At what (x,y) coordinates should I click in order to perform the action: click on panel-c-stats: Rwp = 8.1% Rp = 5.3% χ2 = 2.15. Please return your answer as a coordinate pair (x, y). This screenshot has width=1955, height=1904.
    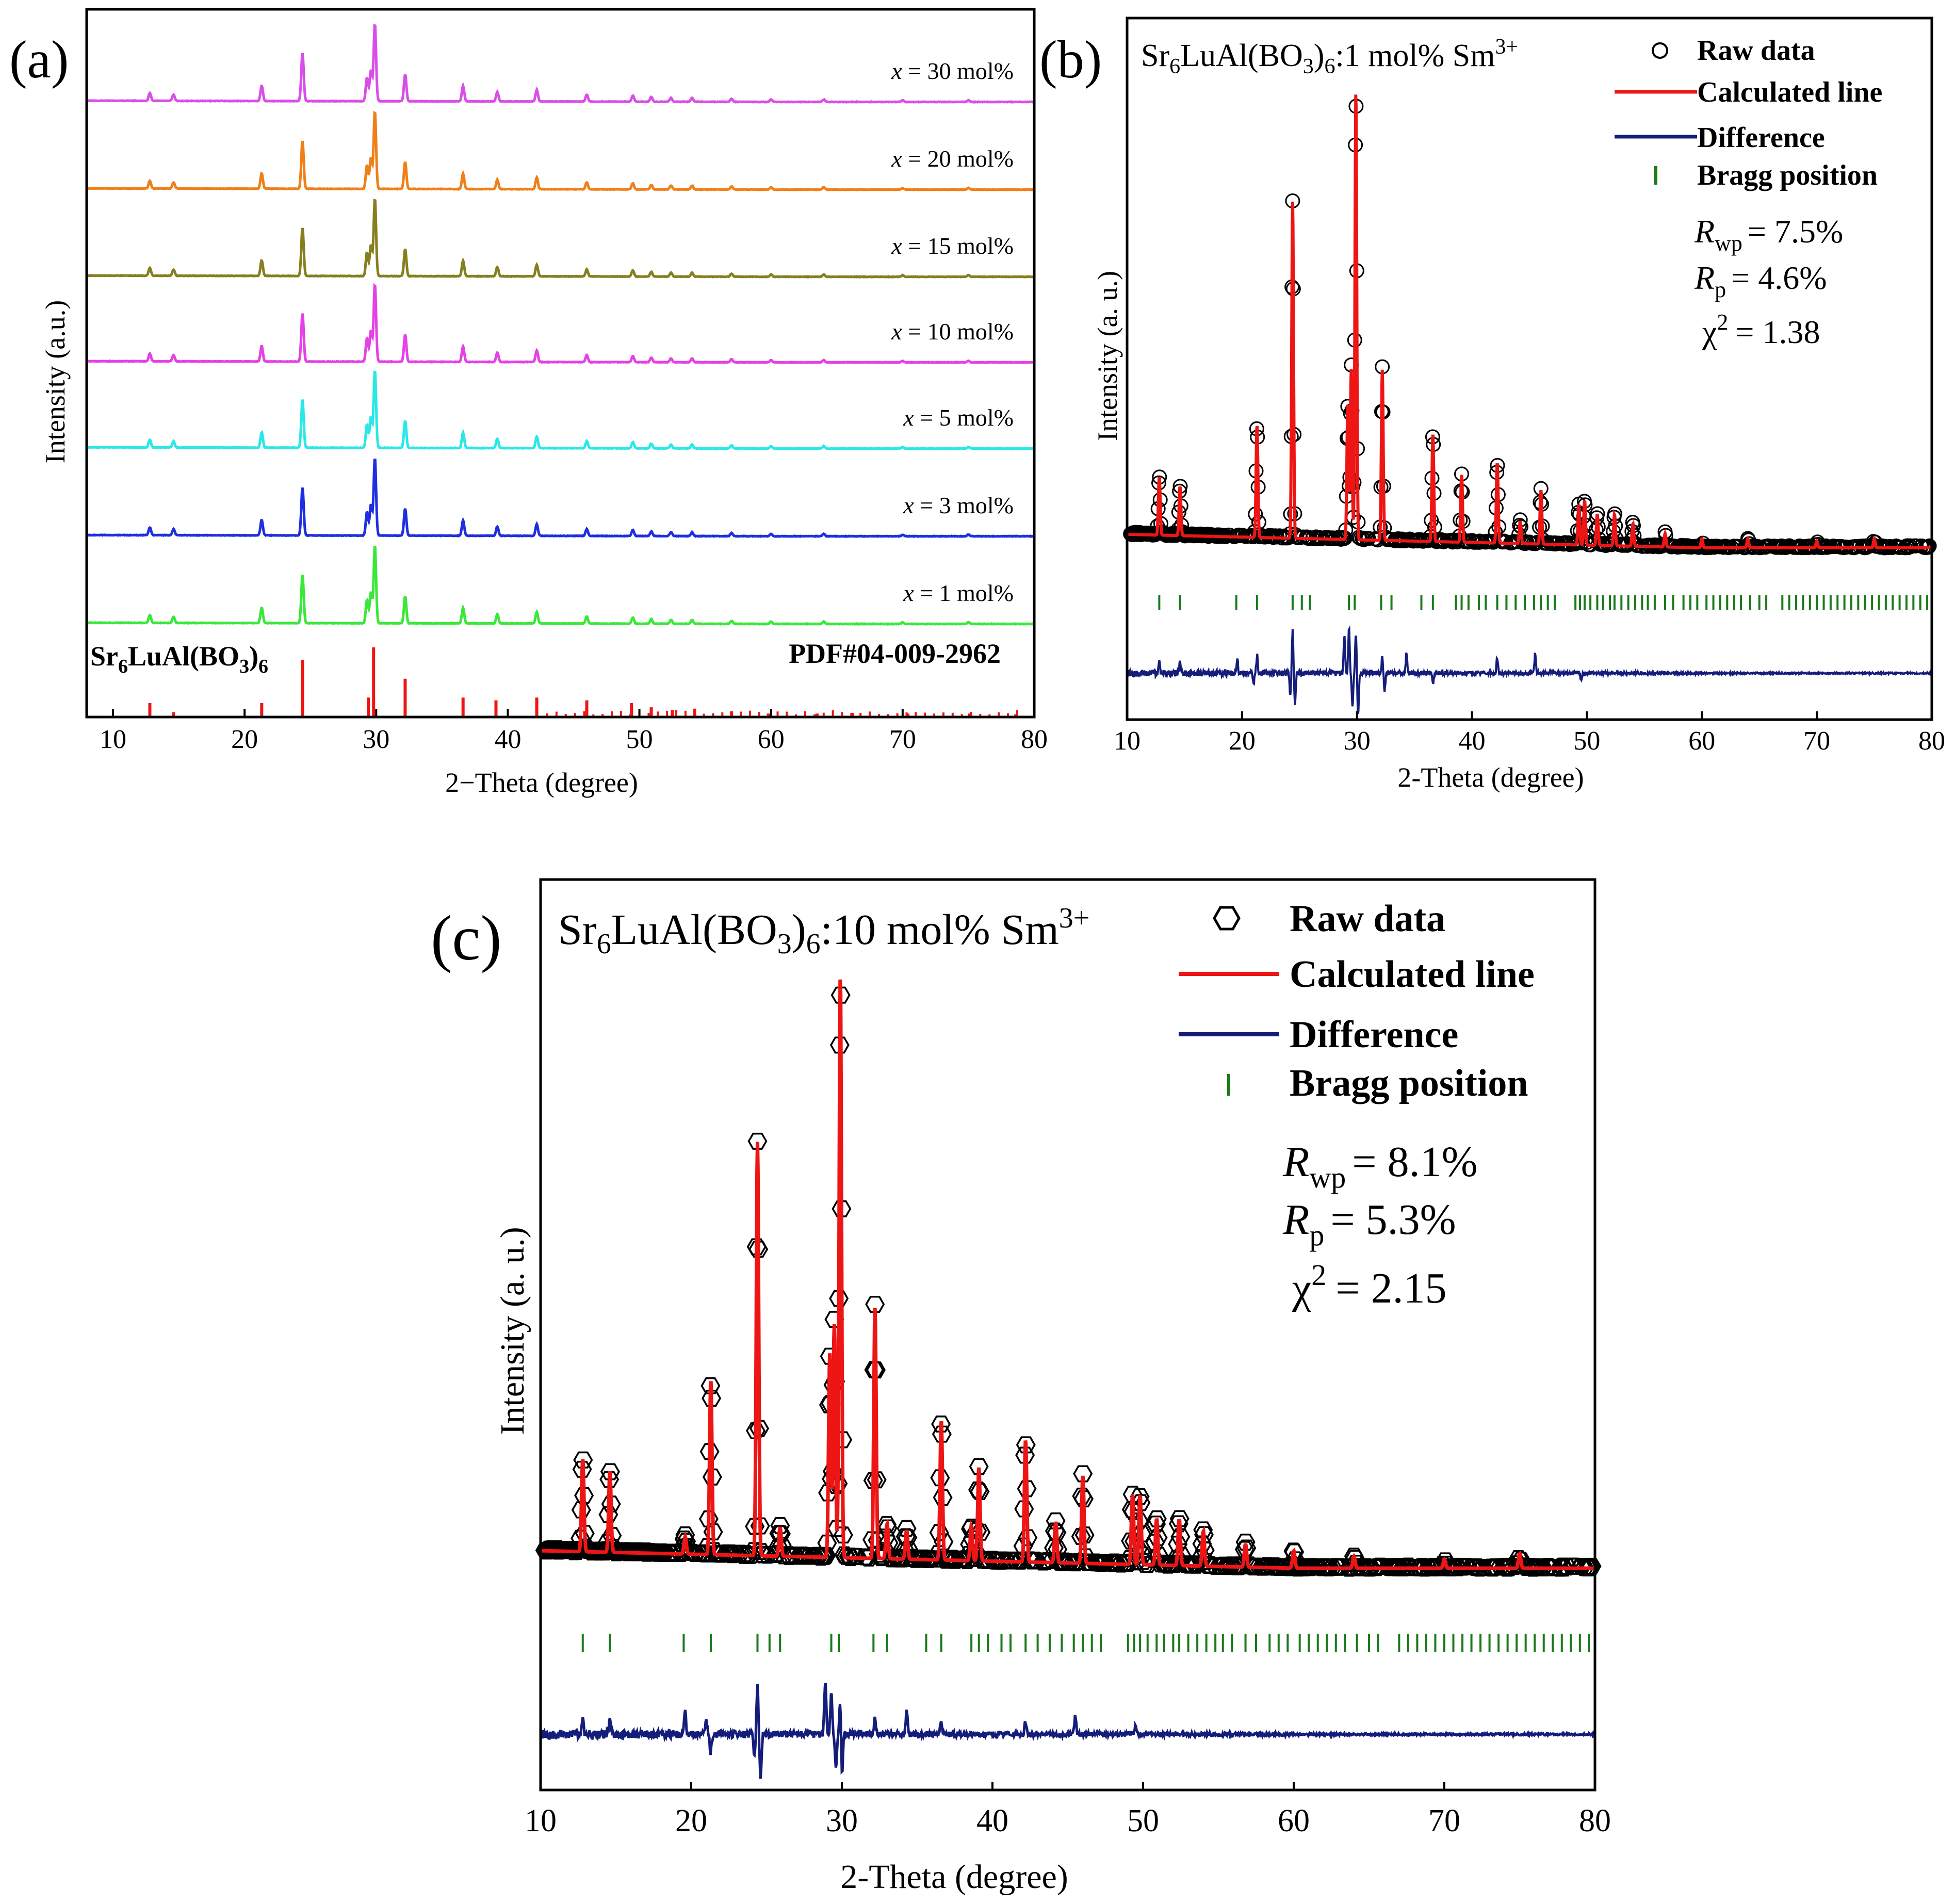
    Looking at the image, I should click on (1380, 1225).